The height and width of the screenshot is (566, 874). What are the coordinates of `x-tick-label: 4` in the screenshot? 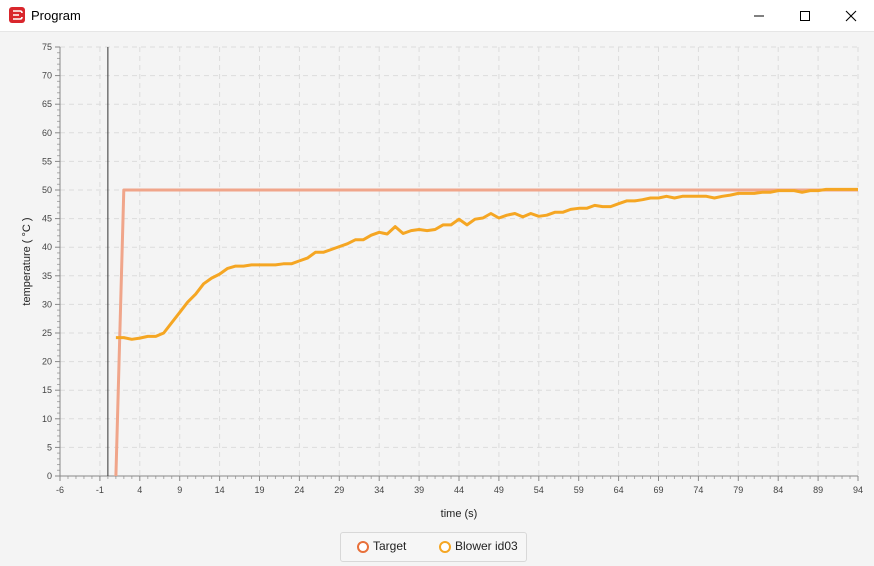 It's located at (139, 490).